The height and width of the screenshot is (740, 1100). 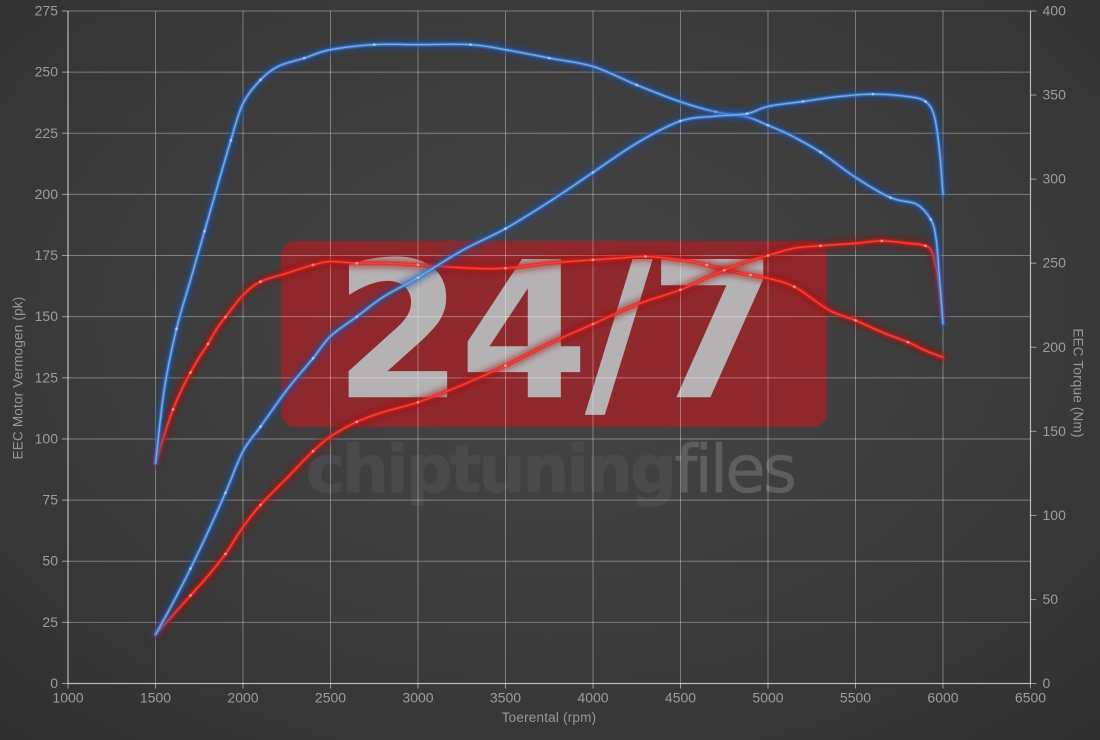 I want to click on right-axis-tick-label: 150, so click(x=1055, y=431).